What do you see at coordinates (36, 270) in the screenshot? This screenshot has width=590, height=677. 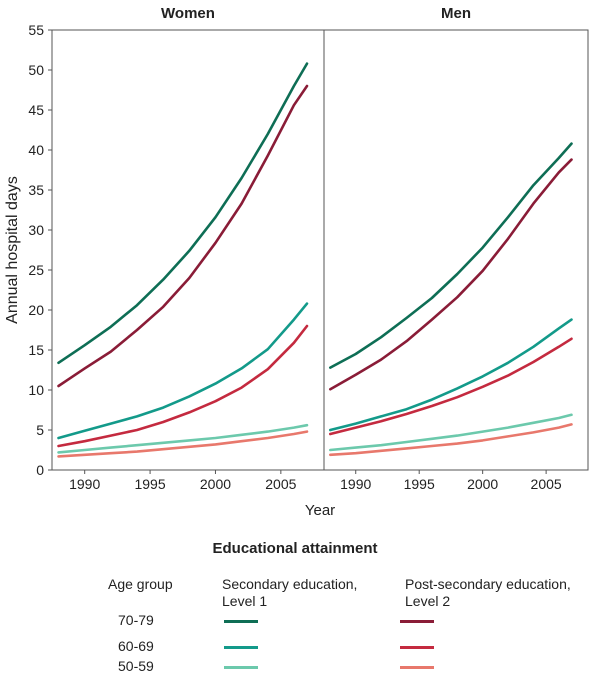 I see `y-tick-label: 25` at bounding box center [36, 270].